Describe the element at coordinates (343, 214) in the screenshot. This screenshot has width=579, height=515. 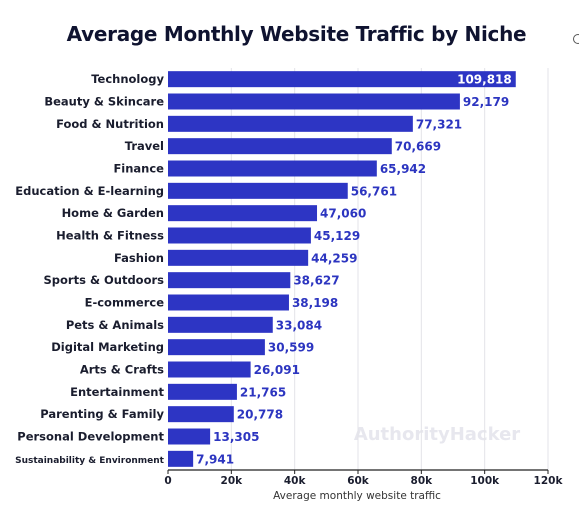
I see `data-label: 47,060` at that location.